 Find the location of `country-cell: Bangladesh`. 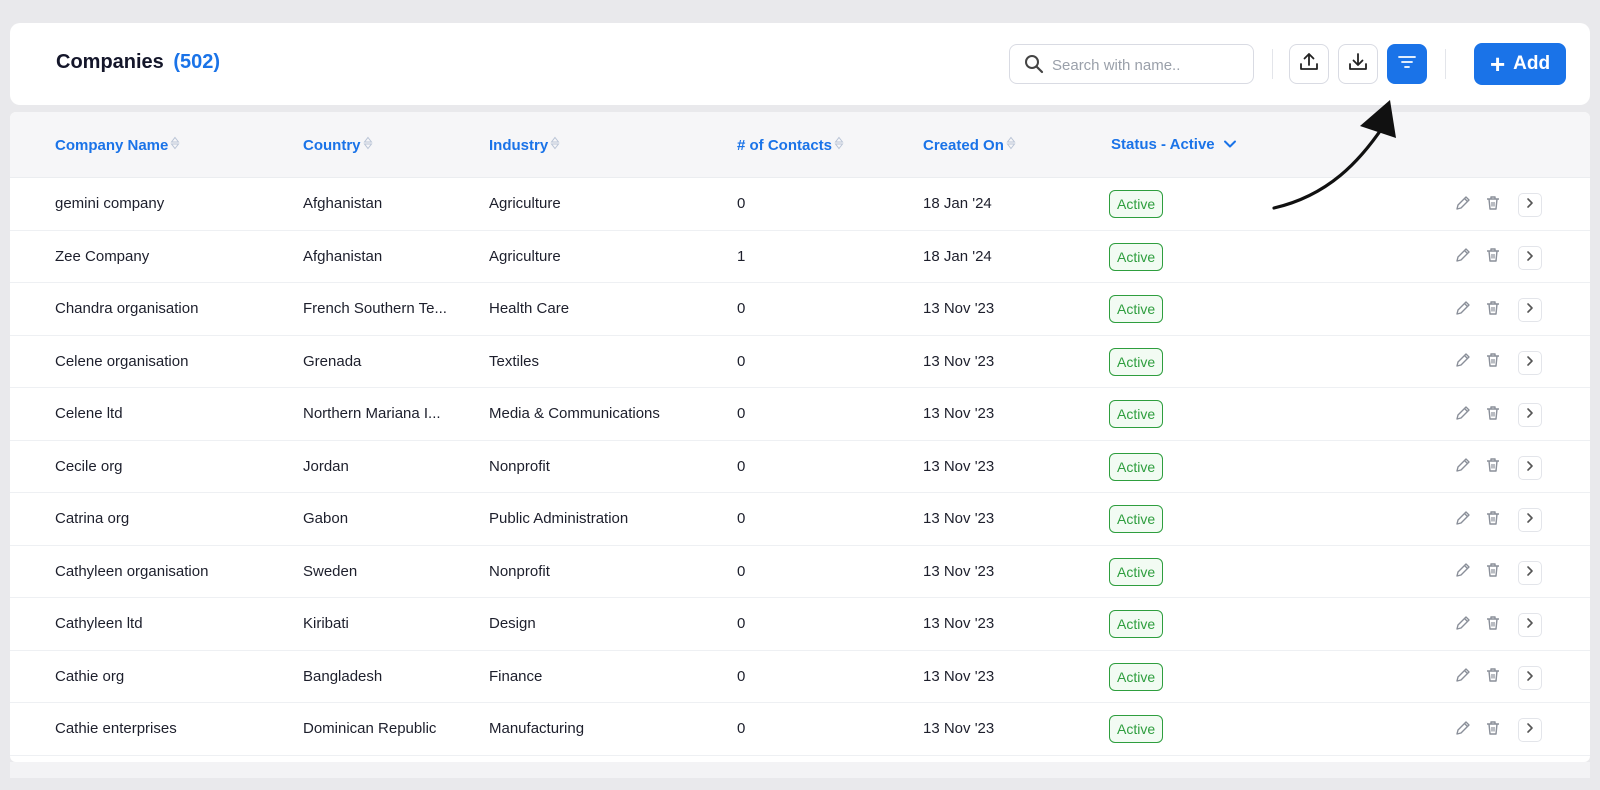

country-cell: Bangladesh is located at coordinates (343, 676).